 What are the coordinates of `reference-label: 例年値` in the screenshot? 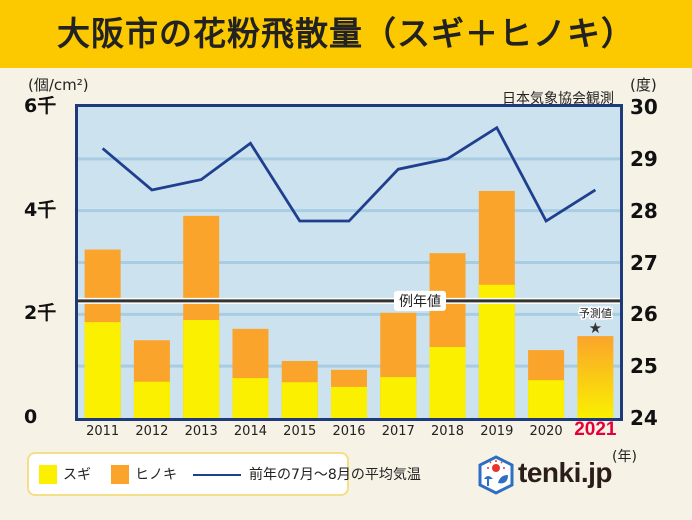 It's located at (420, 302).